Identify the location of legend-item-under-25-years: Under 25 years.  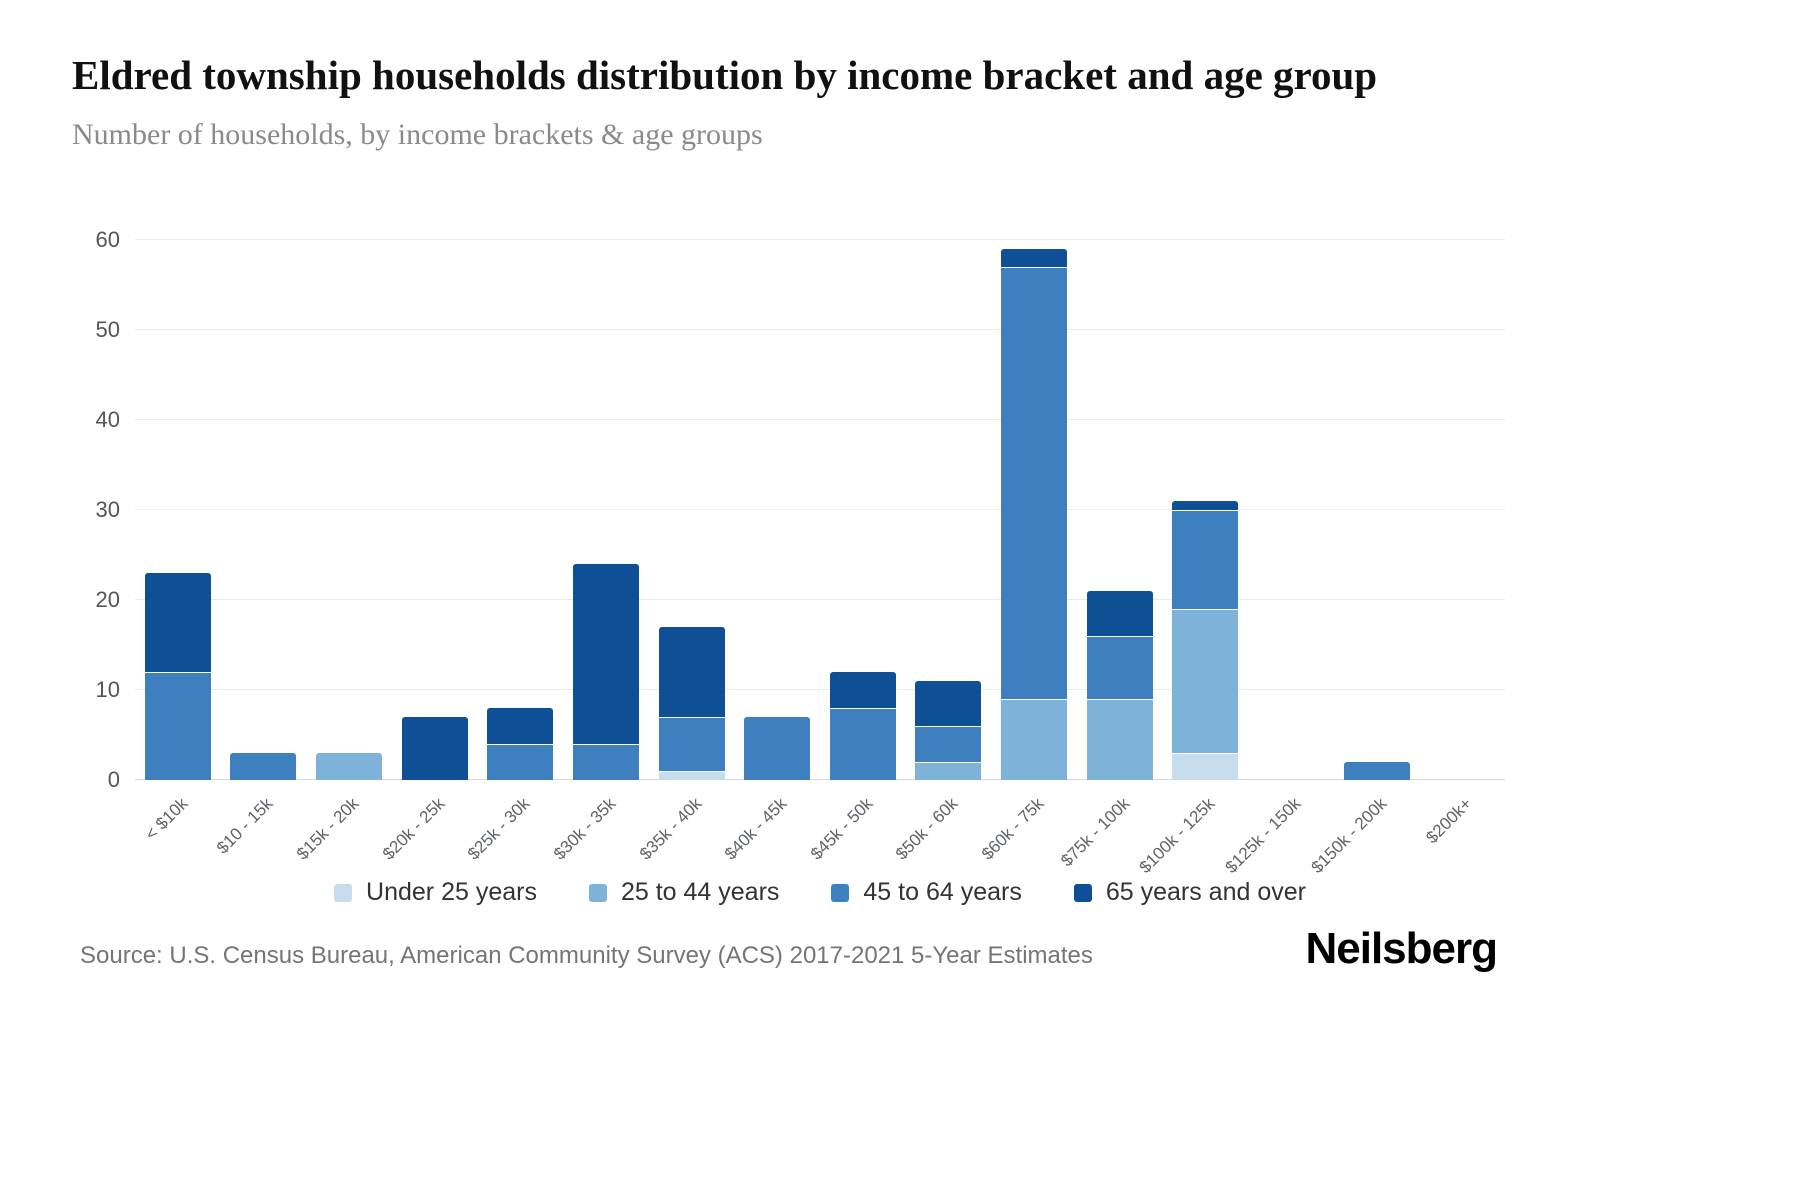
(435, 892).